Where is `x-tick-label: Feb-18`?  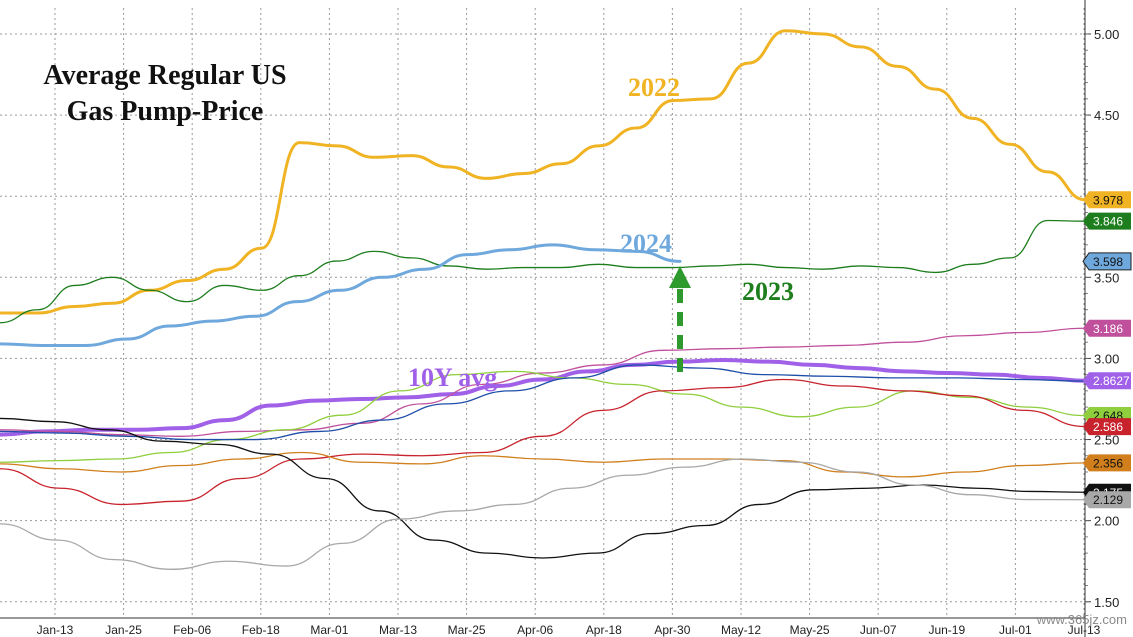
x-tick-label: Feb-18 is located at coordinates (261, 630).